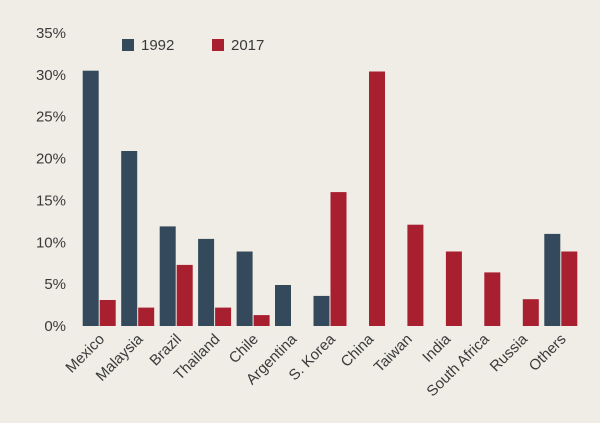  What do you see at coordinates (206, 282) in the screenshot?
I see `bar-1992-thailand` at bounding box center [206, 282].